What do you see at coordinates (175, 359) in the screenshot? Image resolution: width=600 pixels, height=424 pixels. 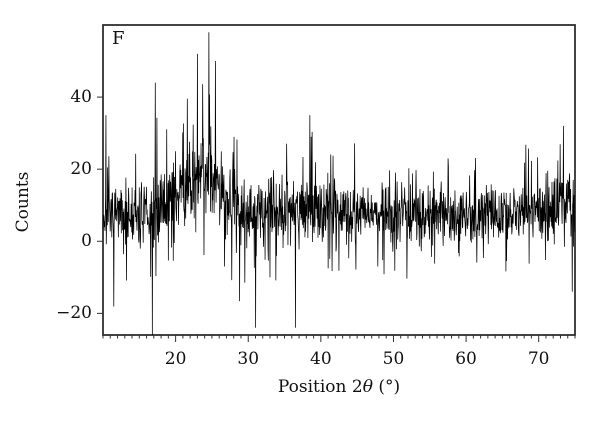 I see `x-tick-label: 20` at bounding box center [175, 359].